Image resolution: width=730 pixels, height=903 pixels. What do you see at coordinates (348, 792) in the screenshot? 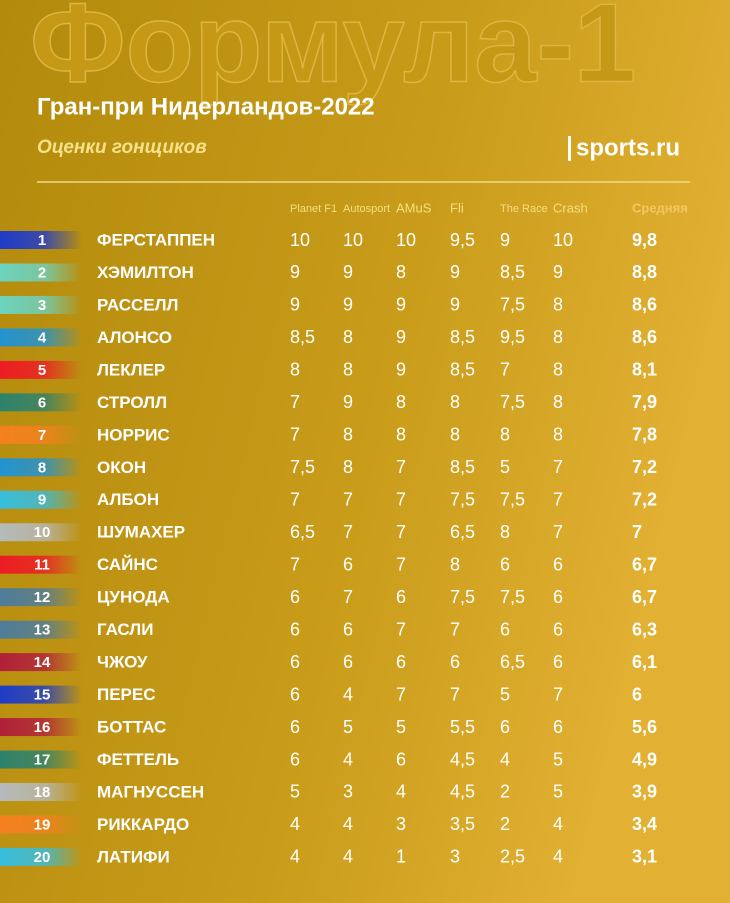
I see `score: 3` at bounding box center [348, 792].